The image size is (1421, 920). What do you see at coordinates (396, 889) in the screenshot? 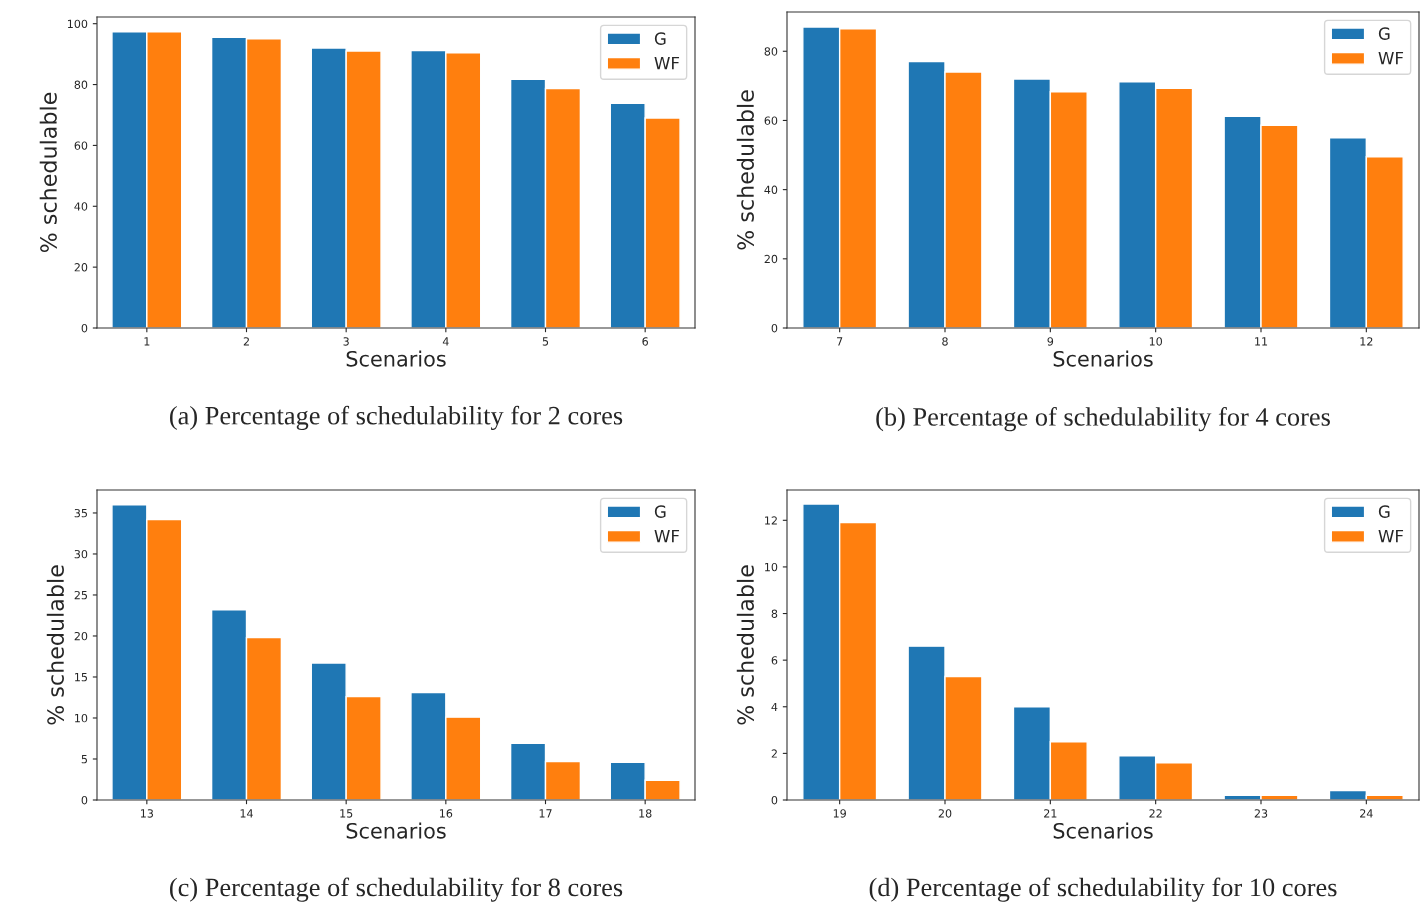
I see `text: (c) Percentage of schedulability for 8 cores` at bounding box center [396, 889].